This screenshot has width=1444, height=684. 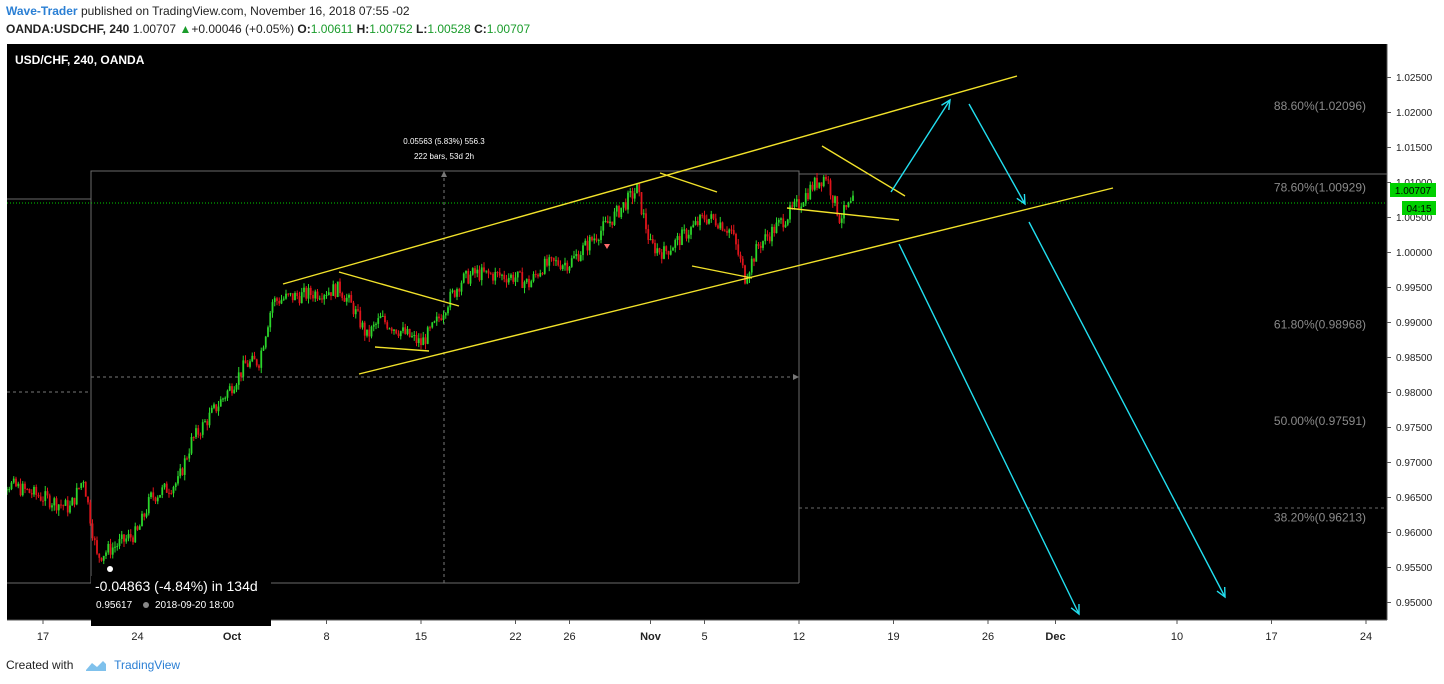 What do you see at coordinates (1413, 190) in the screenshot?
I see `last-price-tag` at bounding box center [1413, 190].